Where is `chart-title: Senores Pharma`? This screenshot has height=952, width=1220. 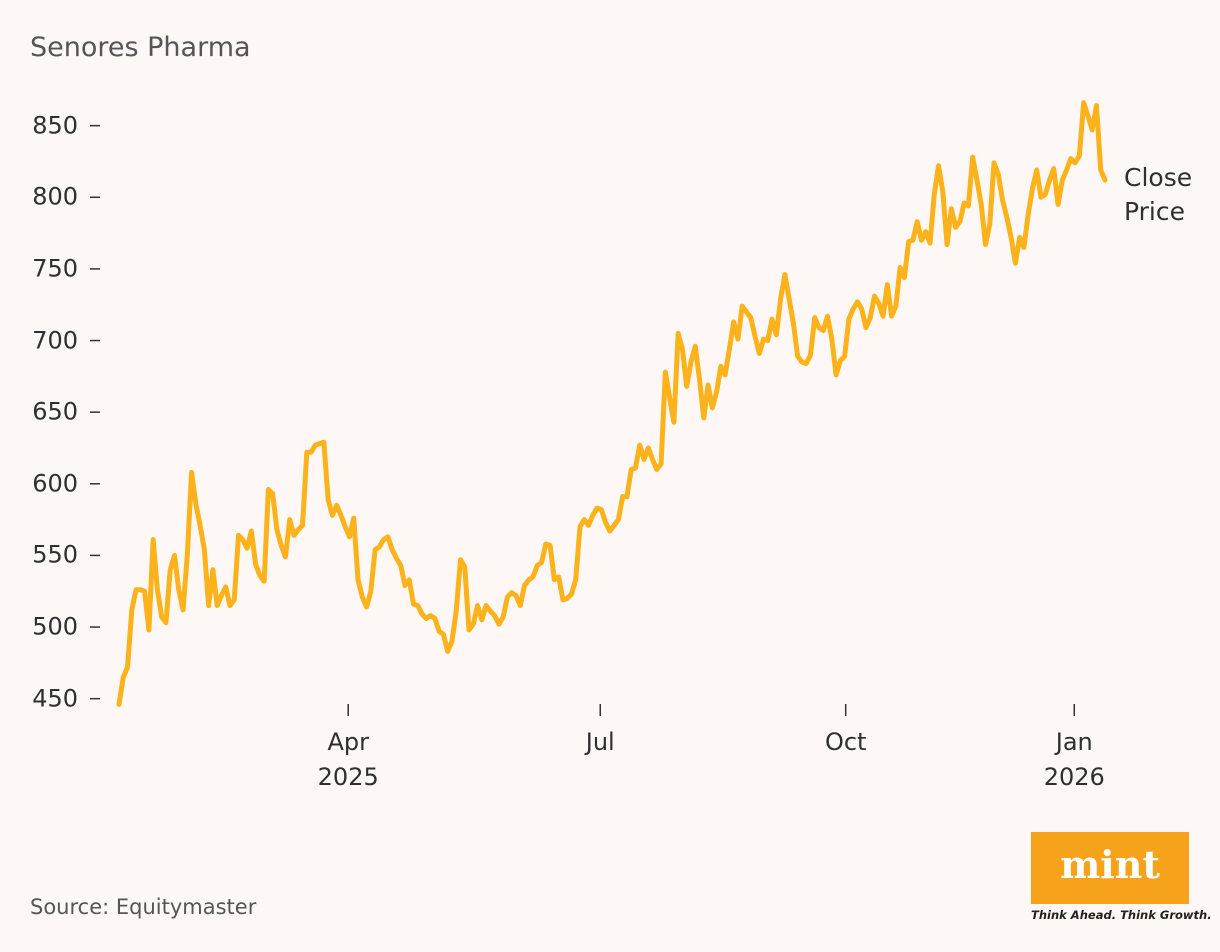
chart-title: Senores Pharma is located at coordinates (140, 47).